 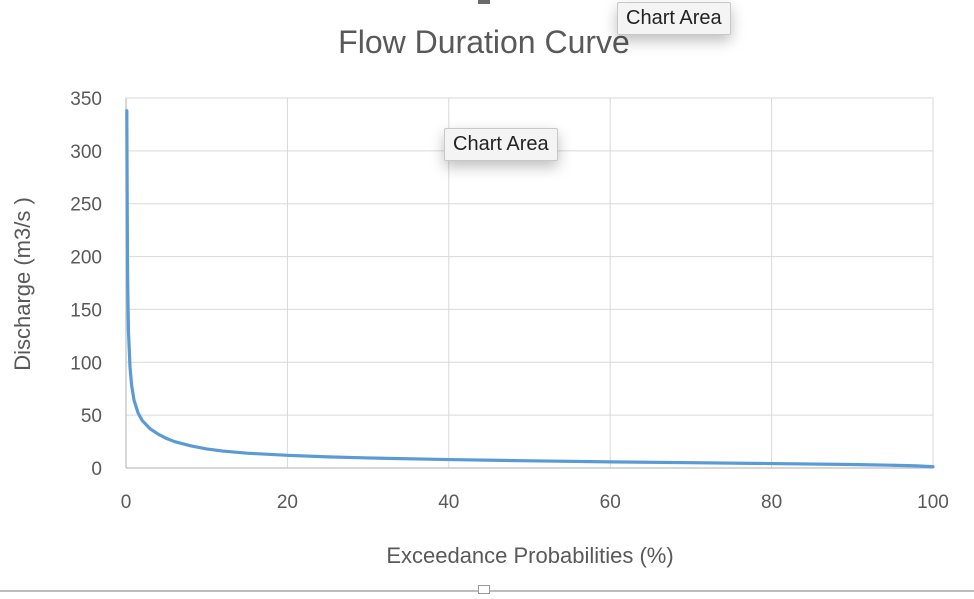 I want to click on y-axis-title: Discharge (m3/s ), so click(x=22, y=284).